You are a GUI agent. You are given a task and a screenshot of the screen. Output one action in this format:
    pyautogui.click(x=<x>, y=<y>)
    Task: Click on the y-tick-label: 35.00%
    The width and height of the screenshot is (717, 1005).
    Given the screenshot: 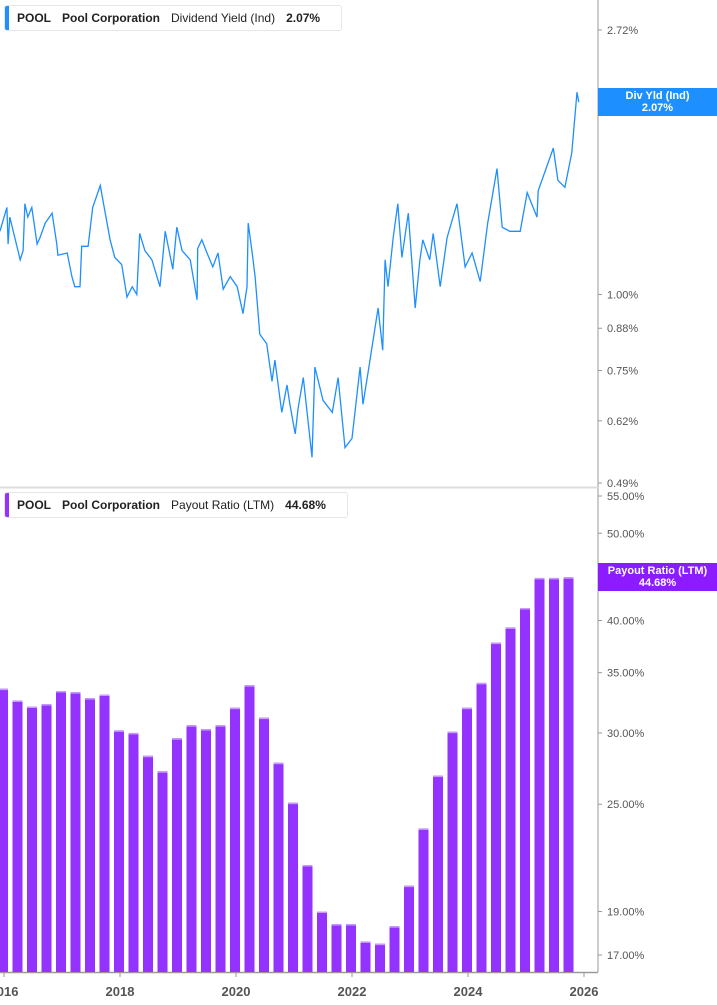 What is the action you would take?
    pyautogui.click(x=626, y=674)
    